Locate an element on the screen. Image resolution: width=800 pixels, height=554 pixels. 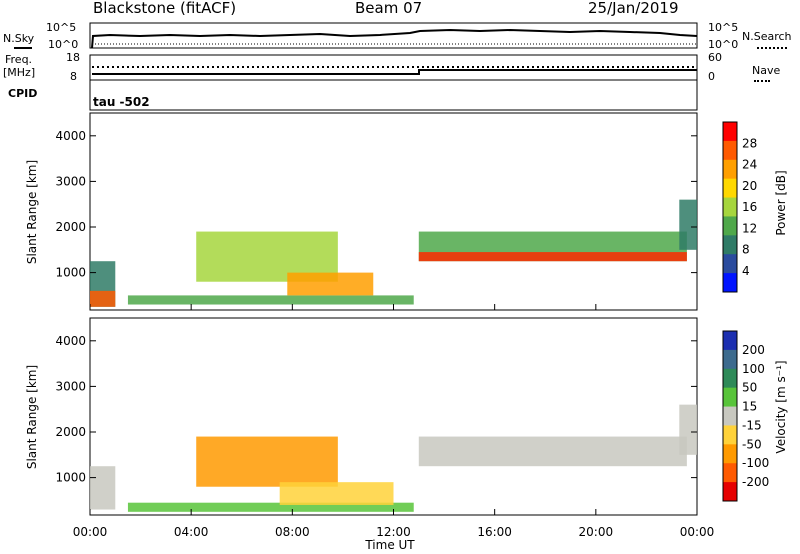
velocity-colorbar-label: Velocity [m s⁻¹] is located at coordinates (781, 407).